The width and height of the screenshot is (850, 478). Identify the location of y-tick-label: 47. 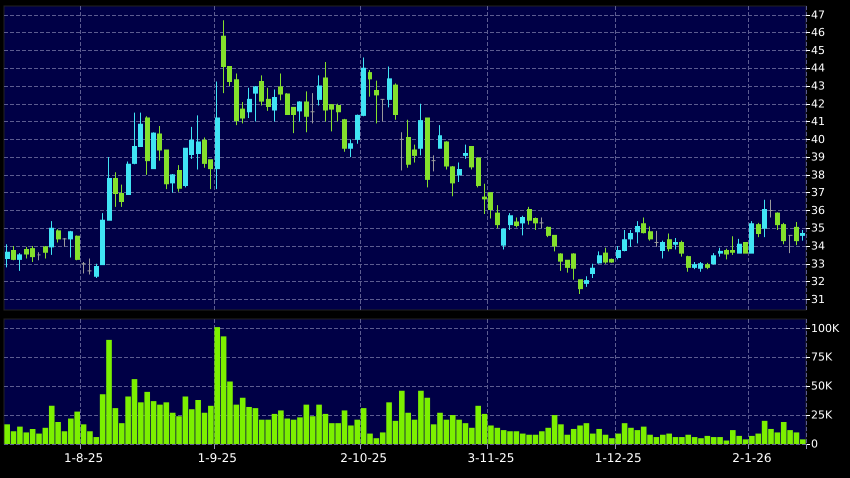
(818, 15).